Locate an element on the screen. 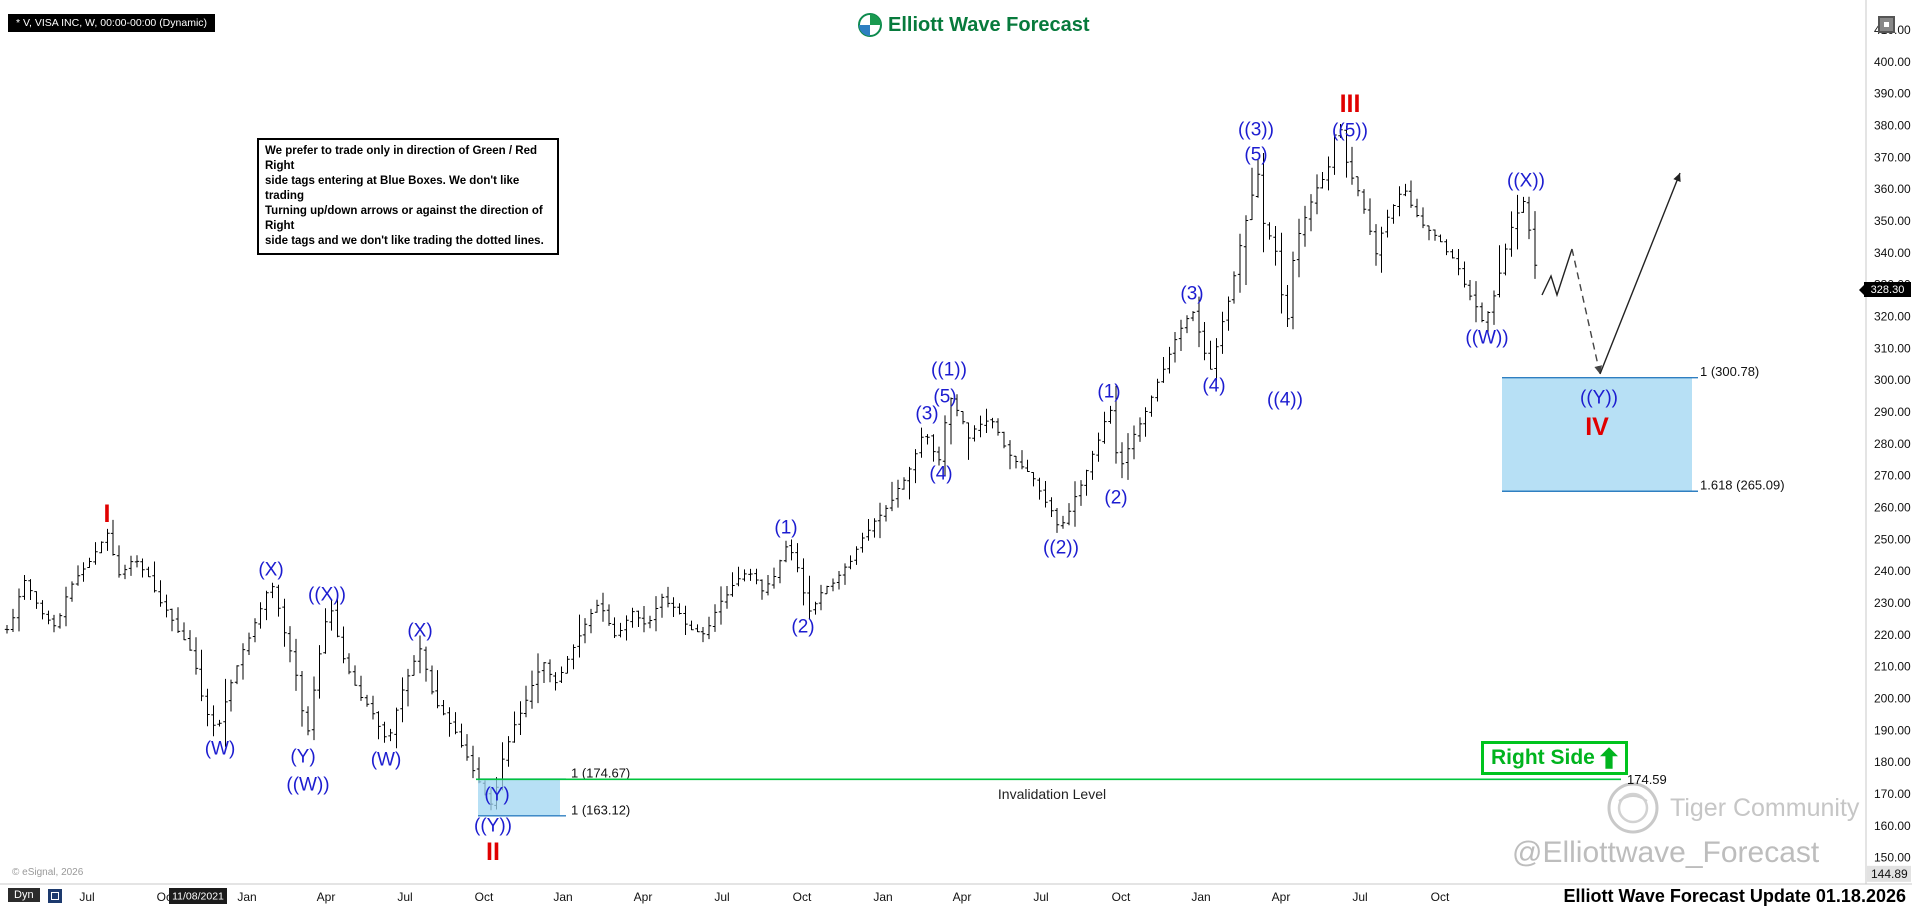 This screenshot has width=1912, height=909. price-axis-label: 170.00 is located at coordinates (1892, 794).